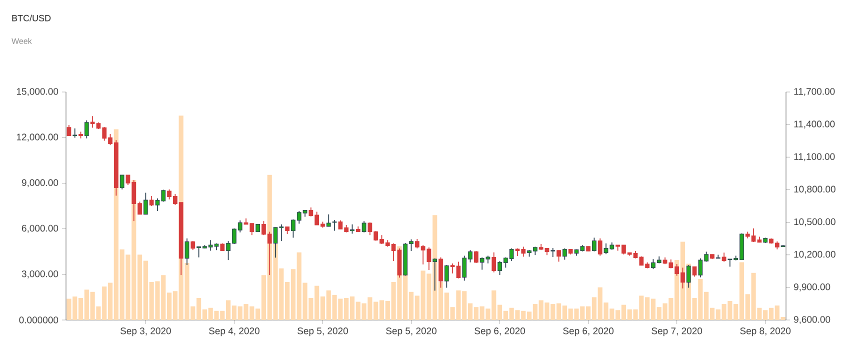  I want to click on y2-tick-label: 9,600.00, so click(812, 320).